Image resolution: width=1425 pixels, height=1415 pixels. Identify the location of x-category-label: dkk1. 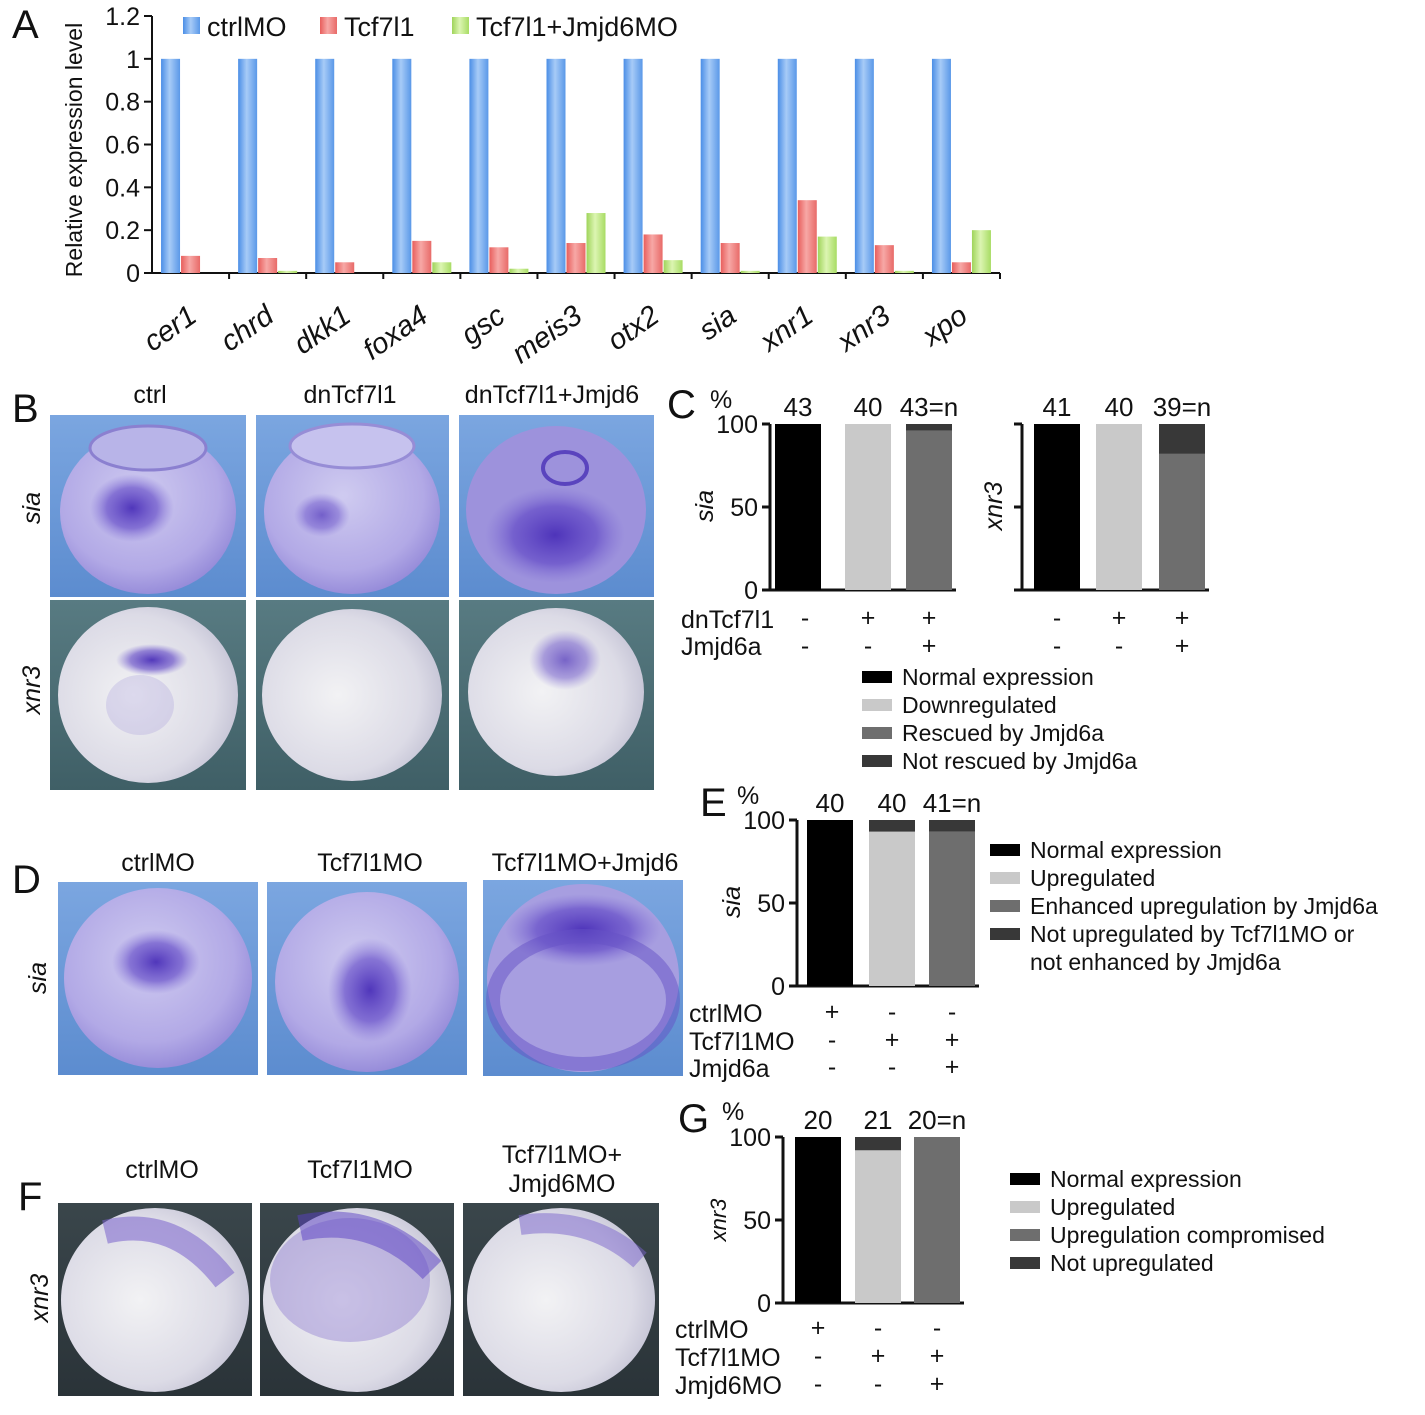
(322, 330).